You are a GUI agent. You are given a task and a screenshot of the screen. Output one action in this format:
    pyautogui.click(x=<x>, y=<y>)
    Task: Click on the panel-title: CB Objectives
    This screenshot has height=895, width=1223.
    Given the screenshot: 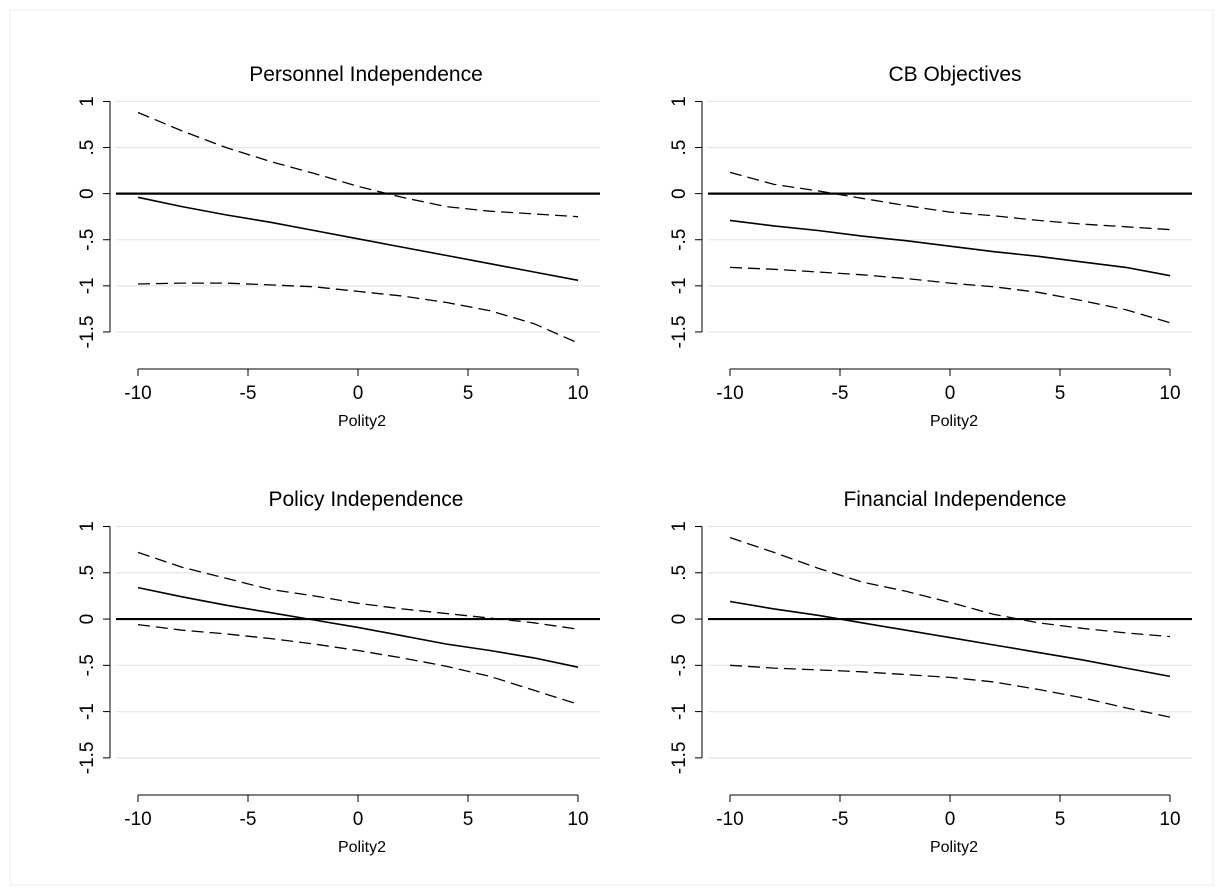 What is the action you would take?
    pyautogui.click(x=954, y=74)
    